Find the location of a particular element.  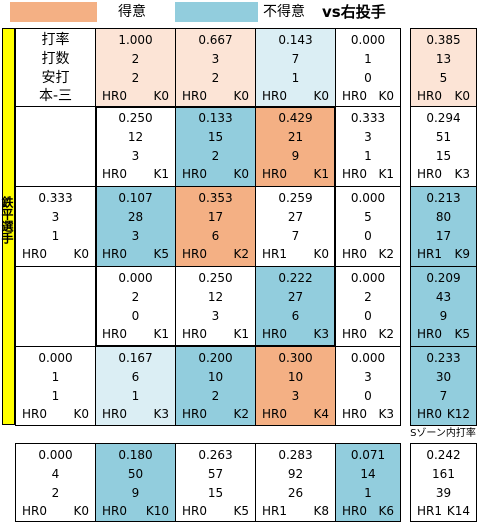

stat-hits: 26 is located at coordinates (295, 493).